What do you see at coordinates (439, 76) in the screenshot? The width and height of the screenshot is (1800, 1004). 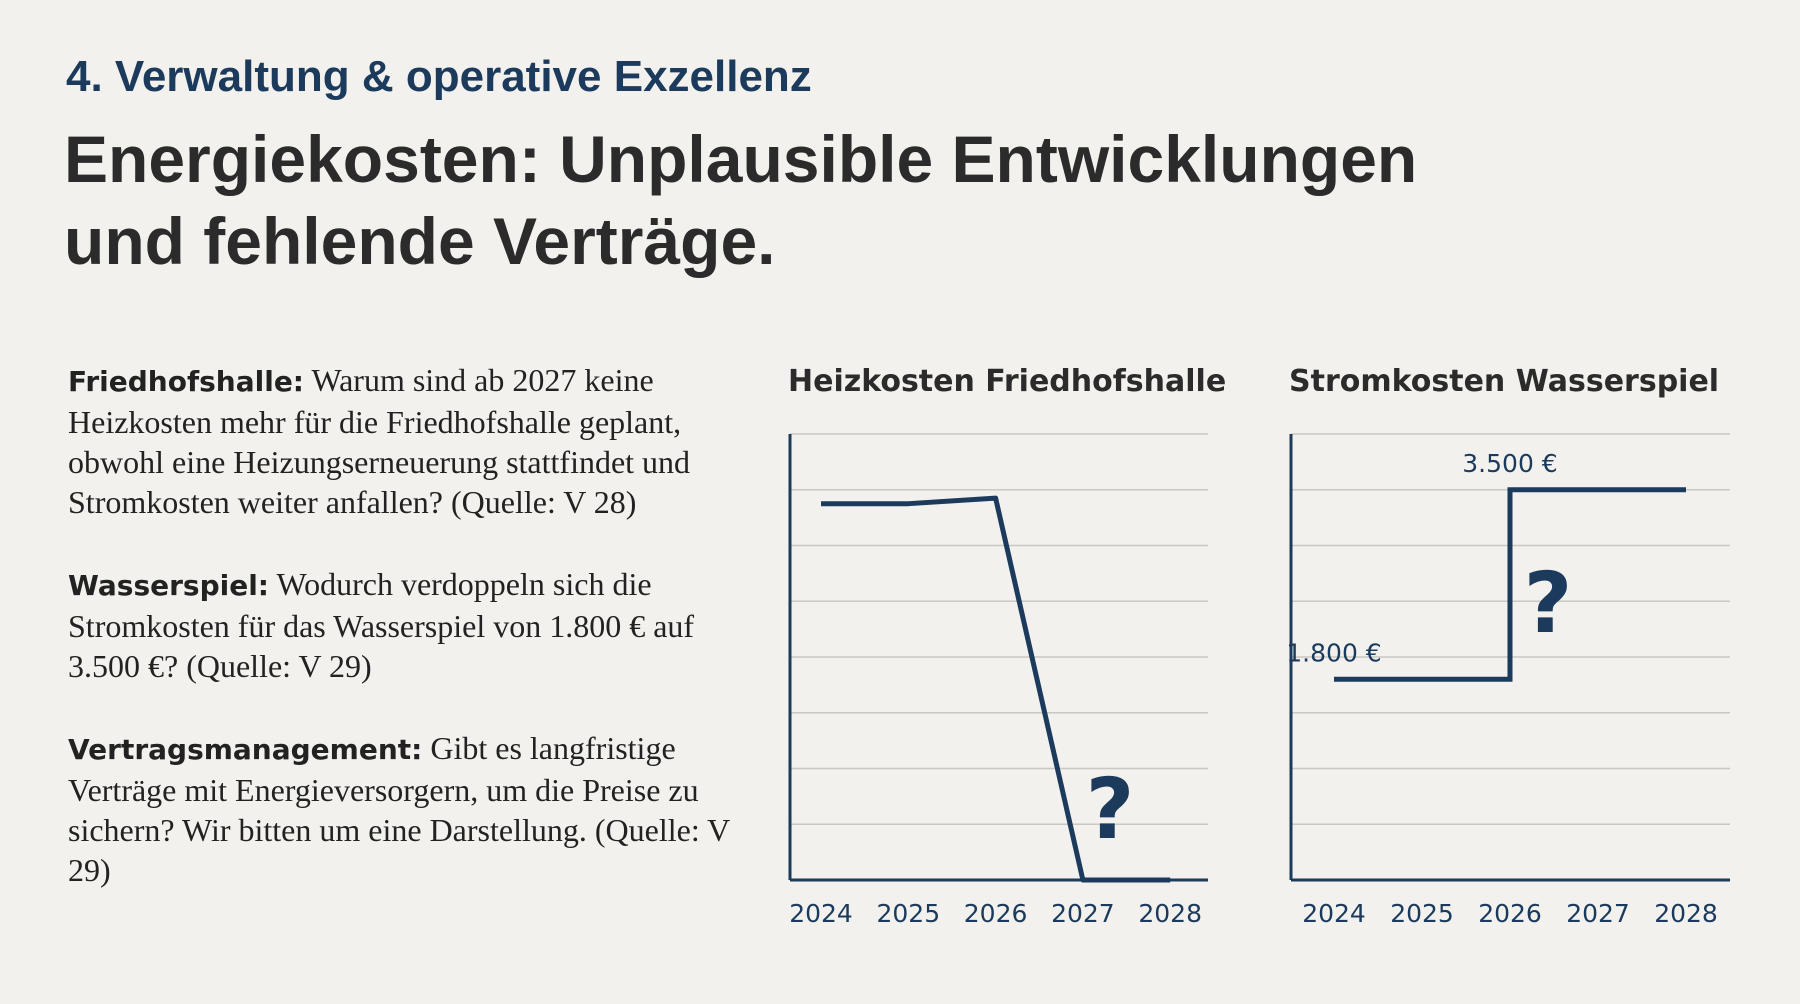 I see `section-title: 4. Verwaltung & operative Exzellenz` at bounding box center [439, 76].